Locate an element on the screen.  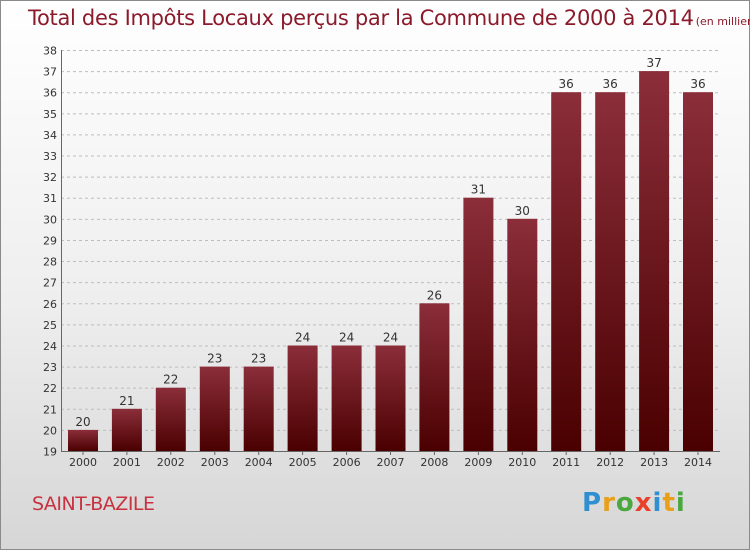
bar-2009 is located at coordinates (478, 324).